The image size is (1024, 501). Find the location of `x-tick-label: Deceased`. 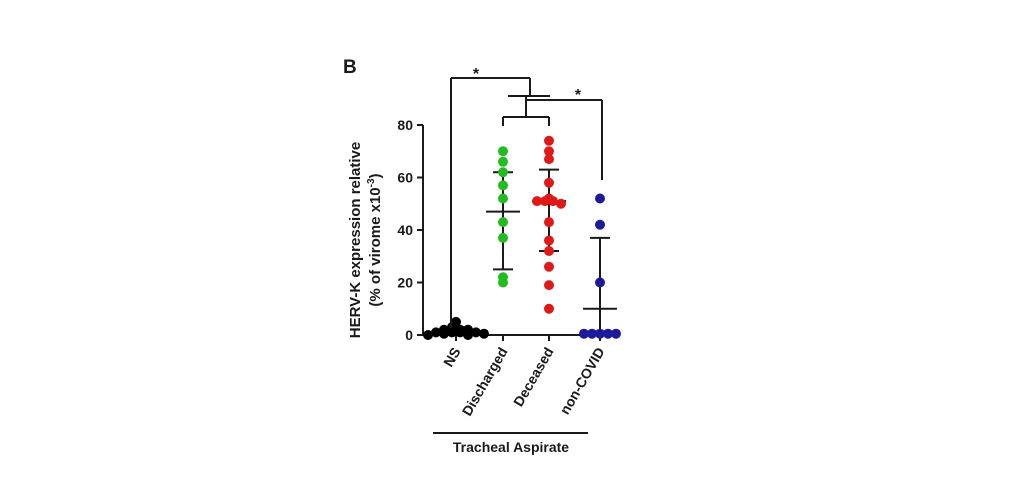

x-tick-label: Deceased is located at coordinates (533, 377).